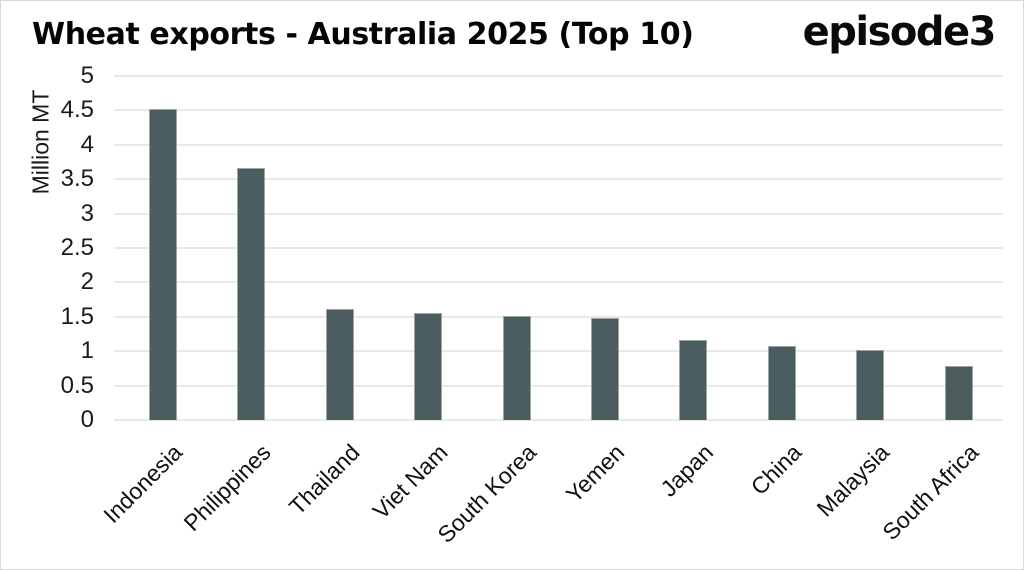  Describe the element at coordinates (87, 75) in the screenshot. I see `y-tick-label: 5` at that location.